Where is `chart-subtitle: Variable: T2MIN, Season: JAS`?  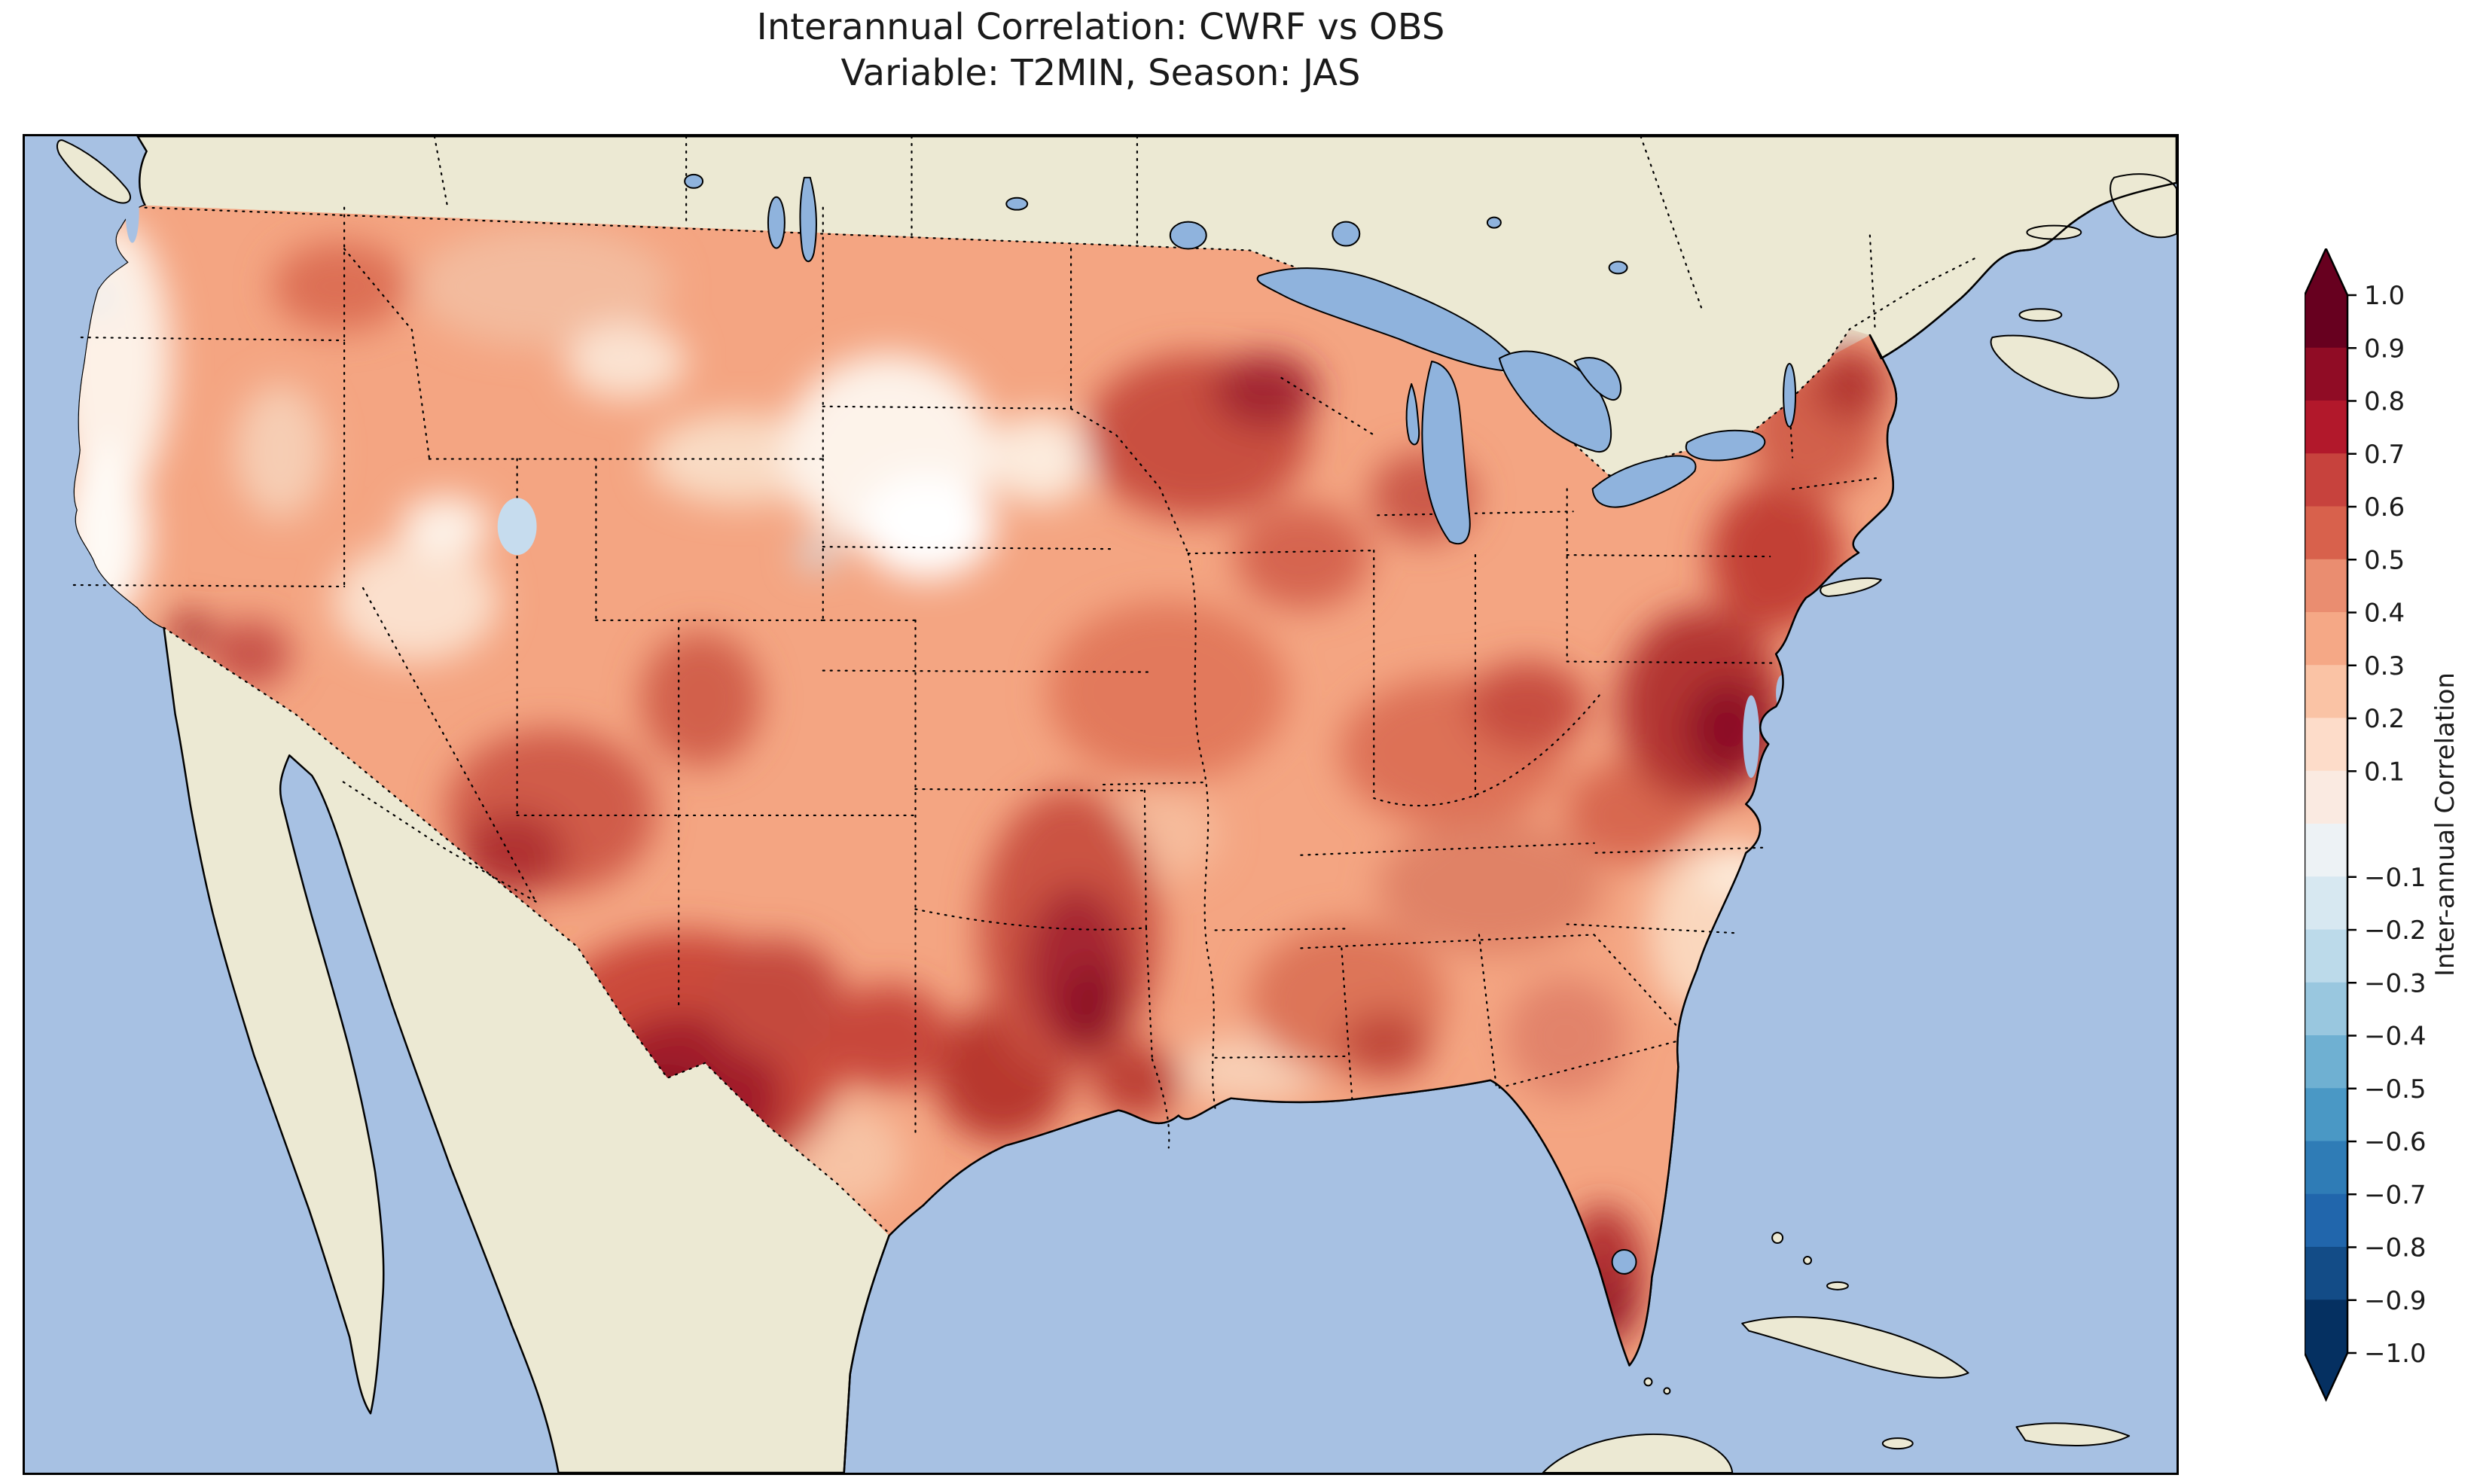
chart-subtitle: Variable: T2MIN, Season: JAS is located at coordinates (1100, 73).